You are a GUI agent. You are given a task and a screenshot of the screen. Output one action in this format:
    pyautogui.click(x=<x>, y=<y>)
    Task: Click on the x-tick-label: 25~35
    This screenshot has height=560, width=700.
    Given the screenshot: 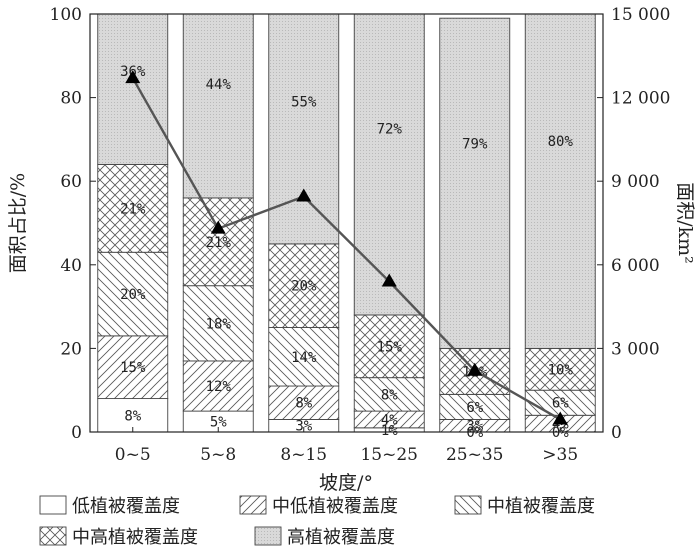 What is the action you would take?
    pyautogui.click(x=475, y=455)
    